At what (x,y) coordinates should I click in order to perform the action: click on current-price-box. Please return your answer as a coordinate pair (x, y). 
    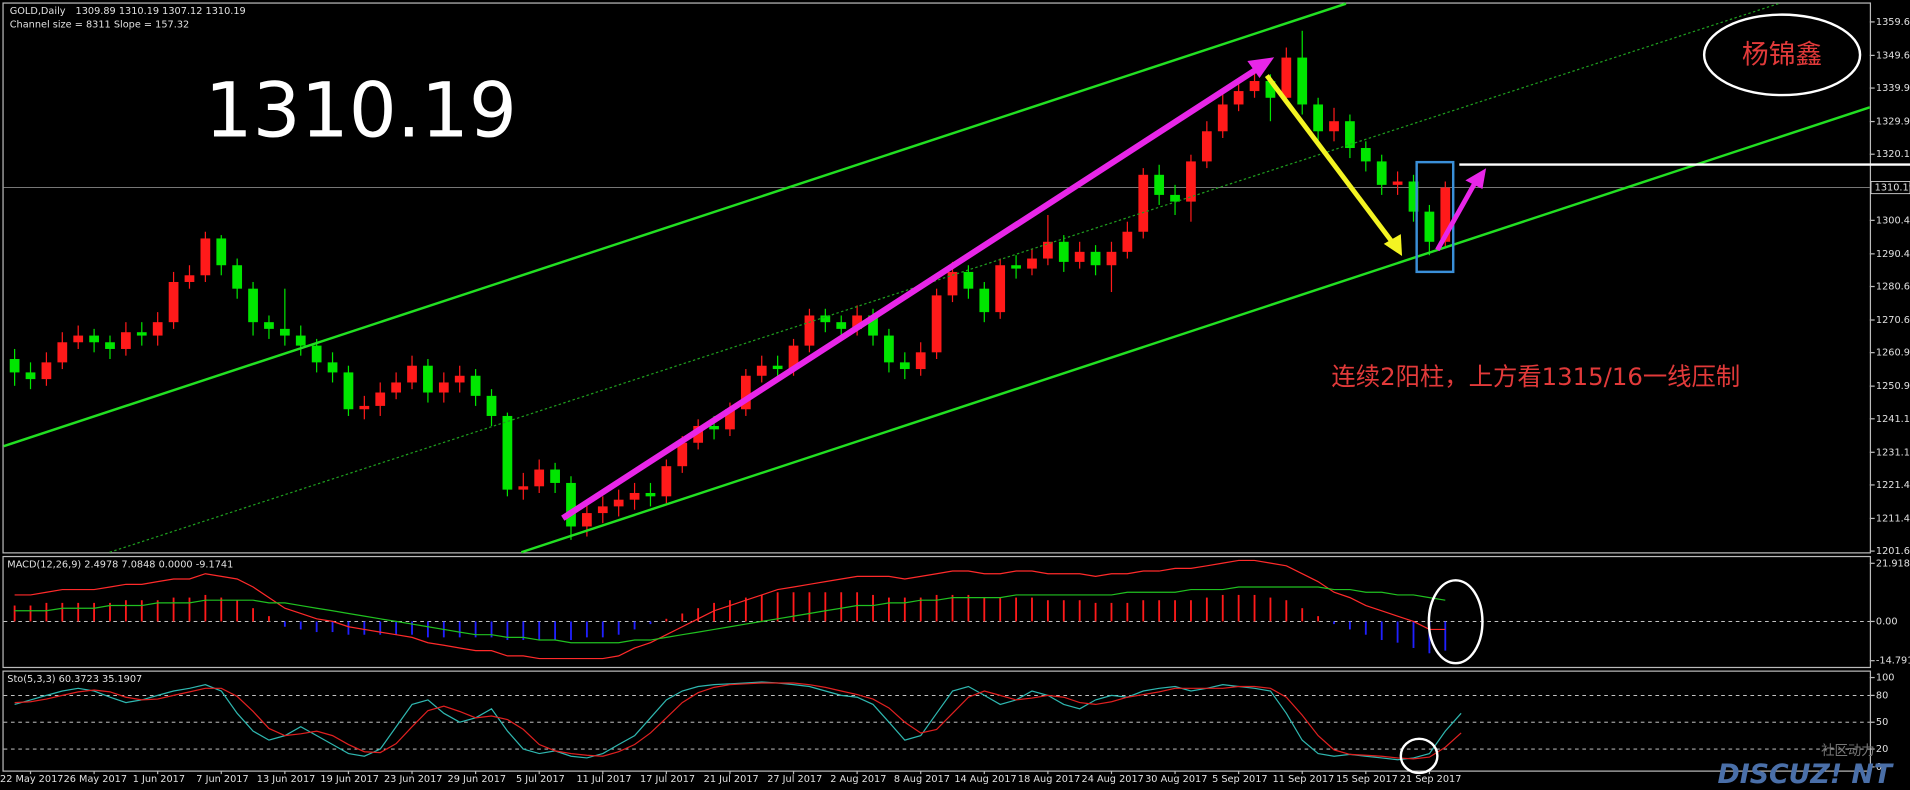
    Looking at the image, I should click on (1890, 188).